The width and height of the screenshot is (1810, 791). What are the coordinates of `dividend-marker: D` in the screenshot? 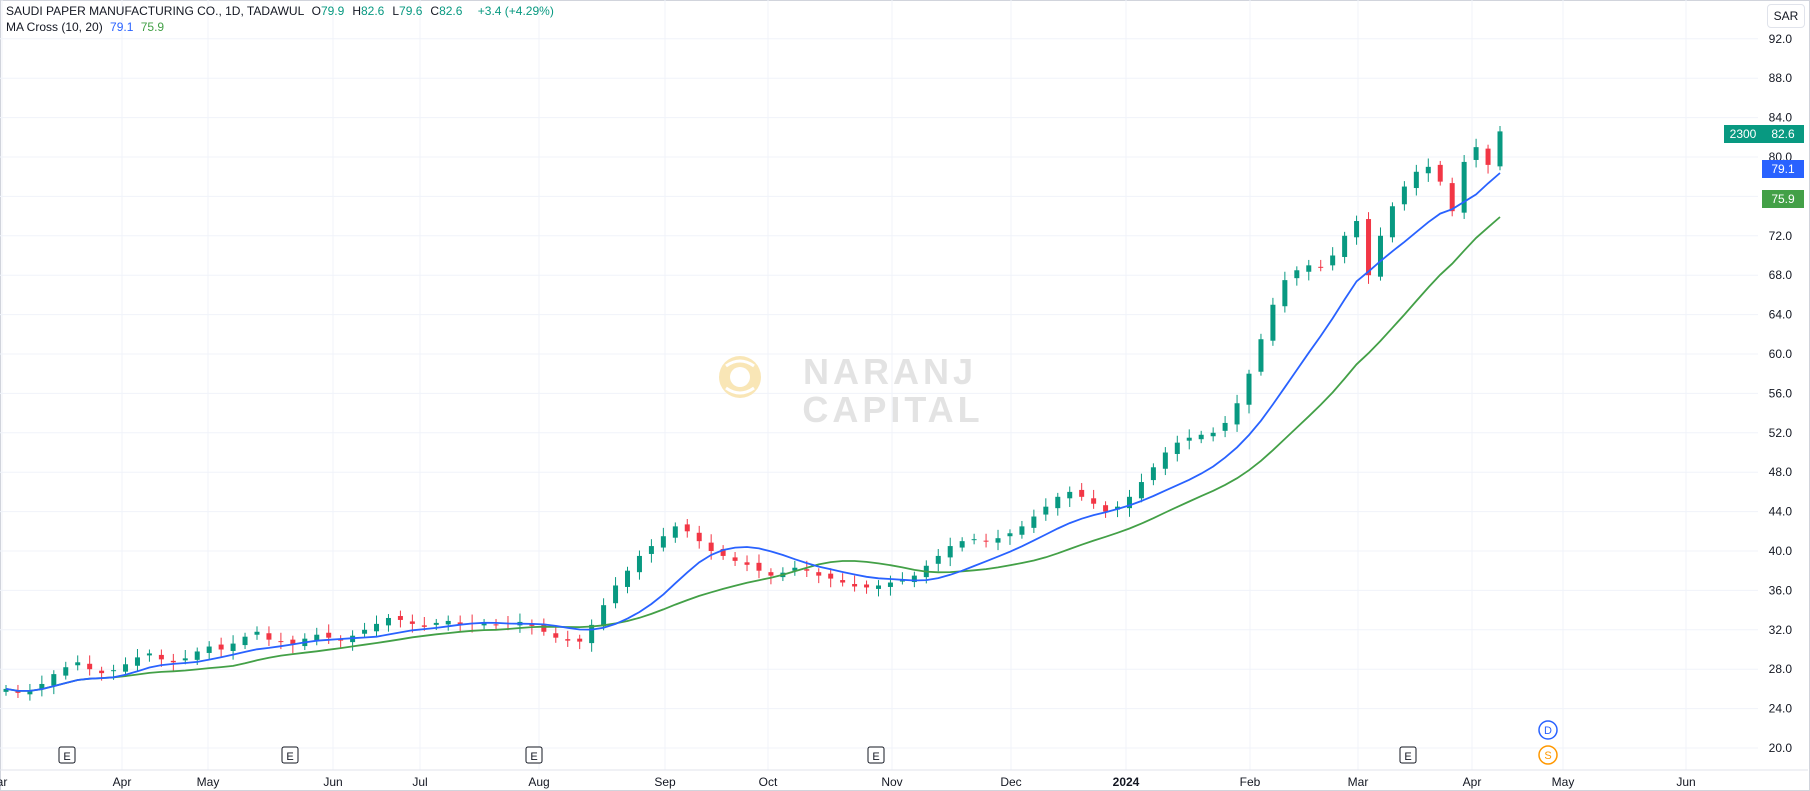 It's located at (1548, 730).